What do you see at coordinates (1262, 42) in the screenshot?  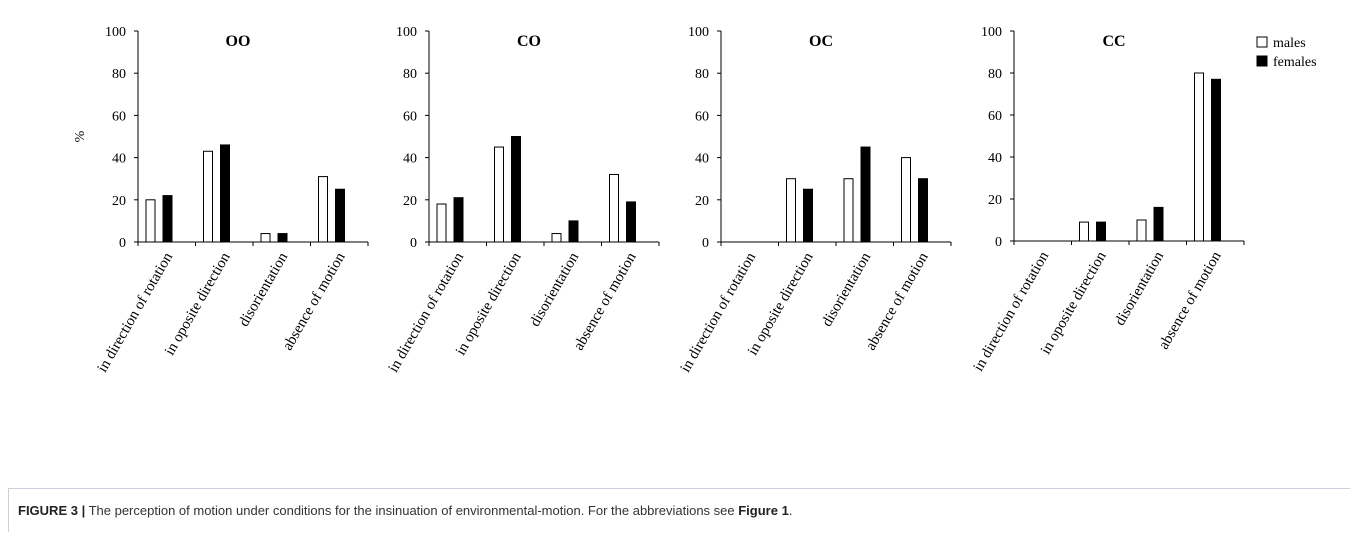 I see `legend-swatch-males` at bounding box center [1262, 42].